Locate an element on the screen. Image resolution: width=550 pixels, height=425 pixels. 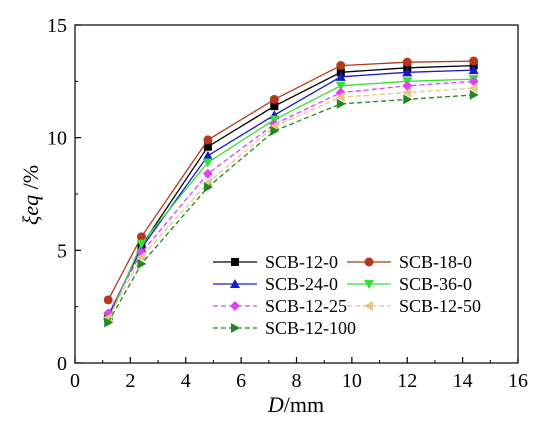
x-tick-label: 6 is located at coordinates (241, 381).